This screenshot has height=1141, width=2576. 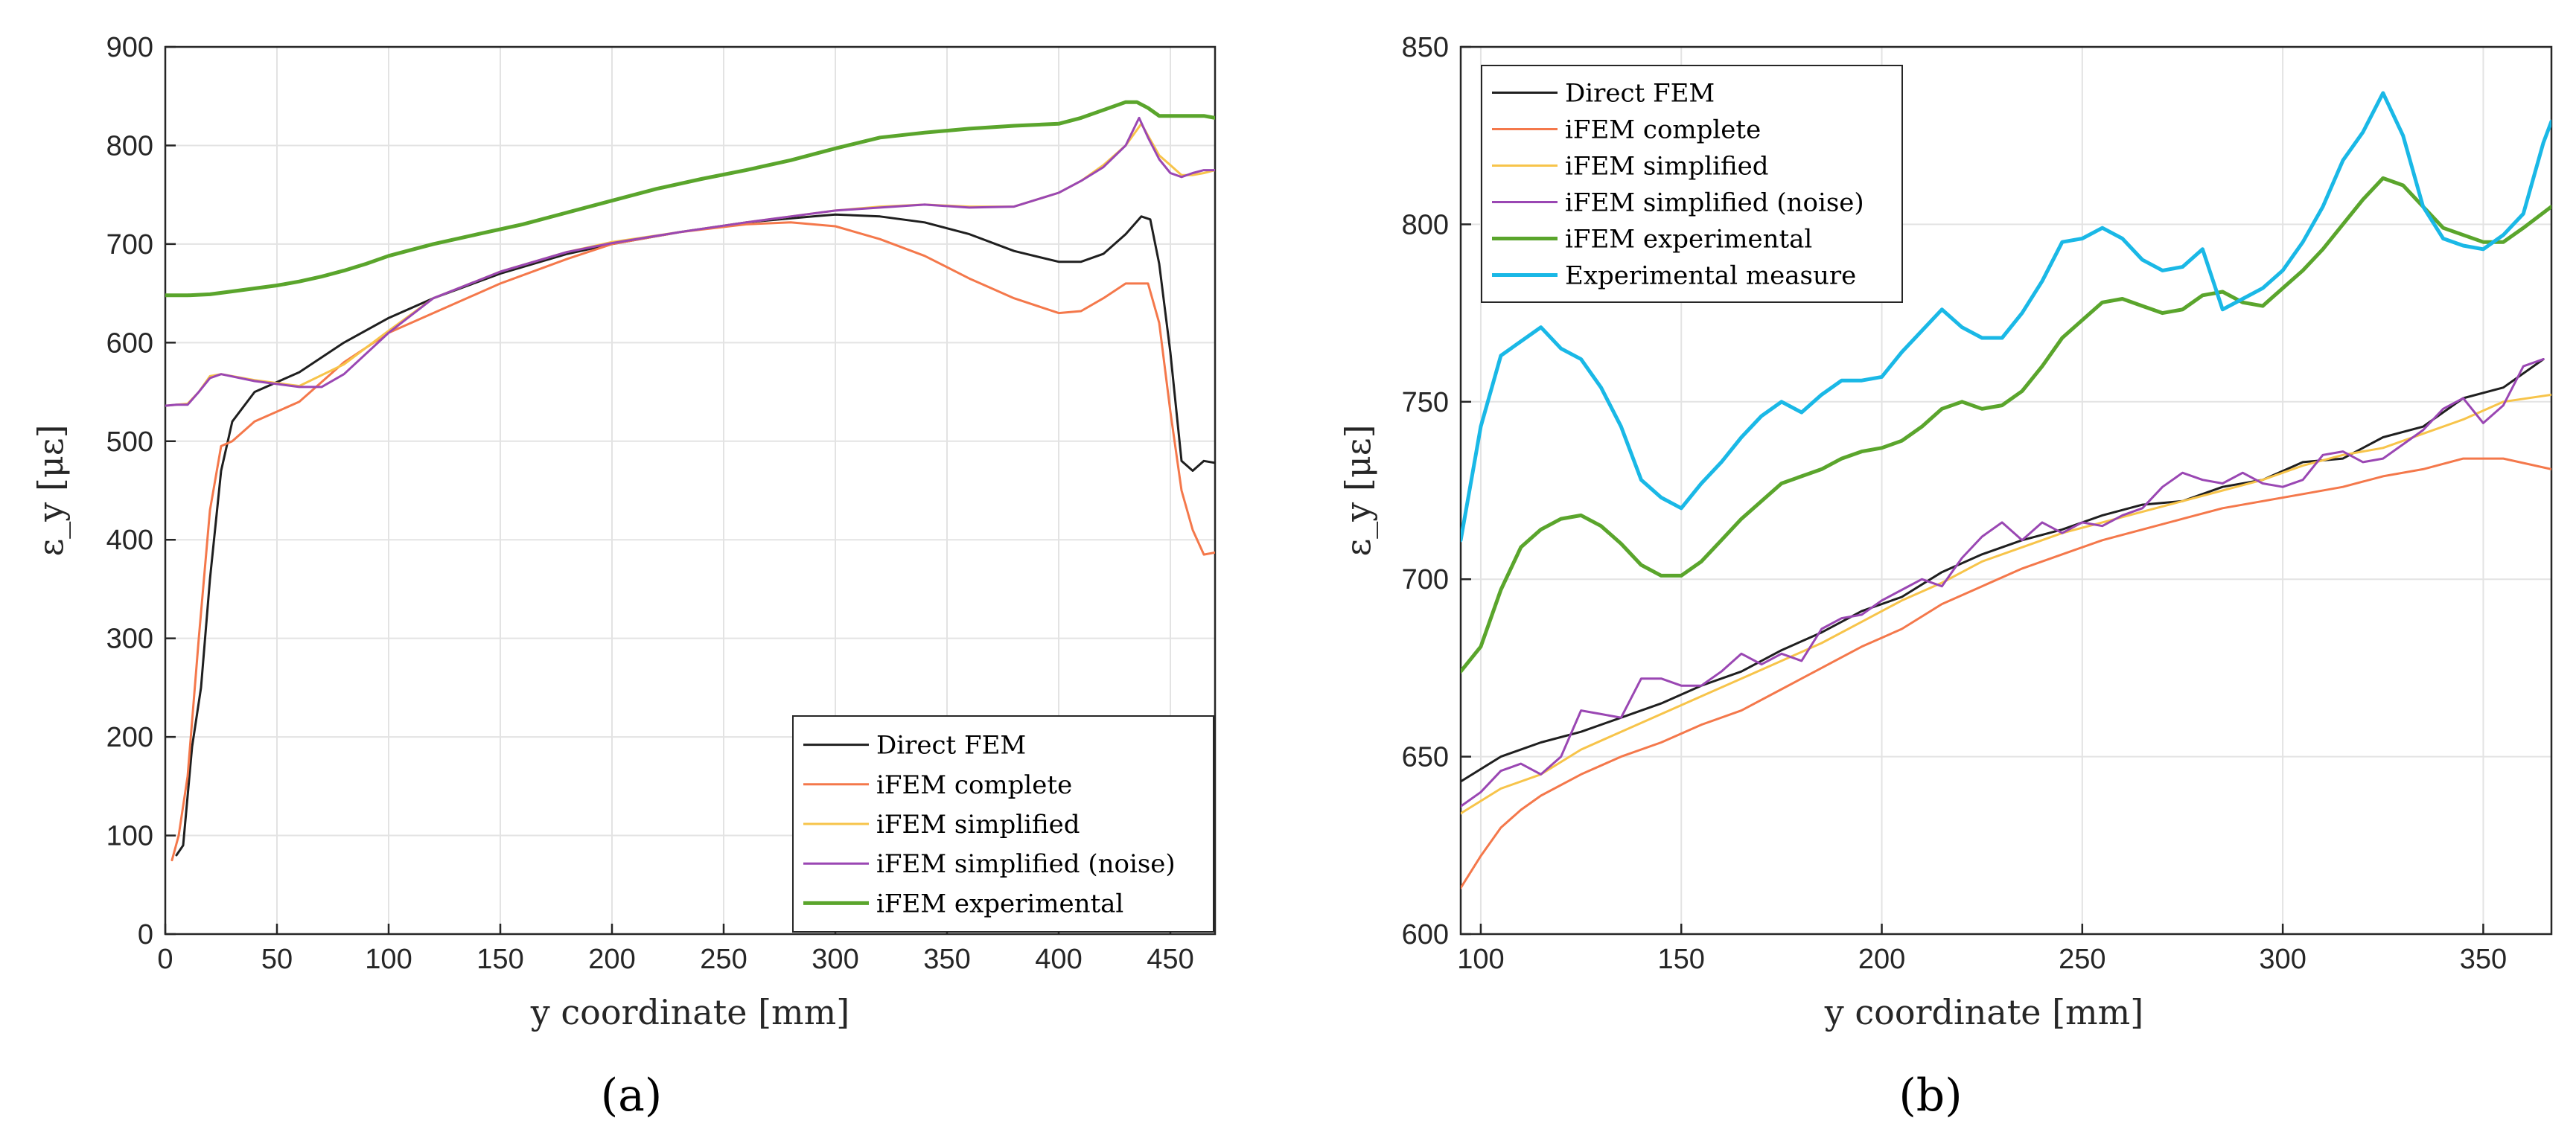 What do you see at coordinates (165, 959) in the screenshot?
I see `chart-a-x-tick-label: 0` at bounding box center [165, 959].